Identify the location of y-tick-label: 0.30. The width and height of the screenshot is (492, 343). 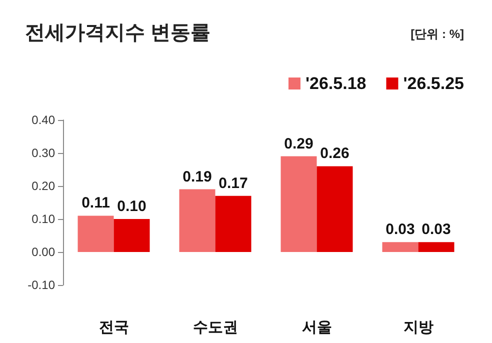
(44, 153).